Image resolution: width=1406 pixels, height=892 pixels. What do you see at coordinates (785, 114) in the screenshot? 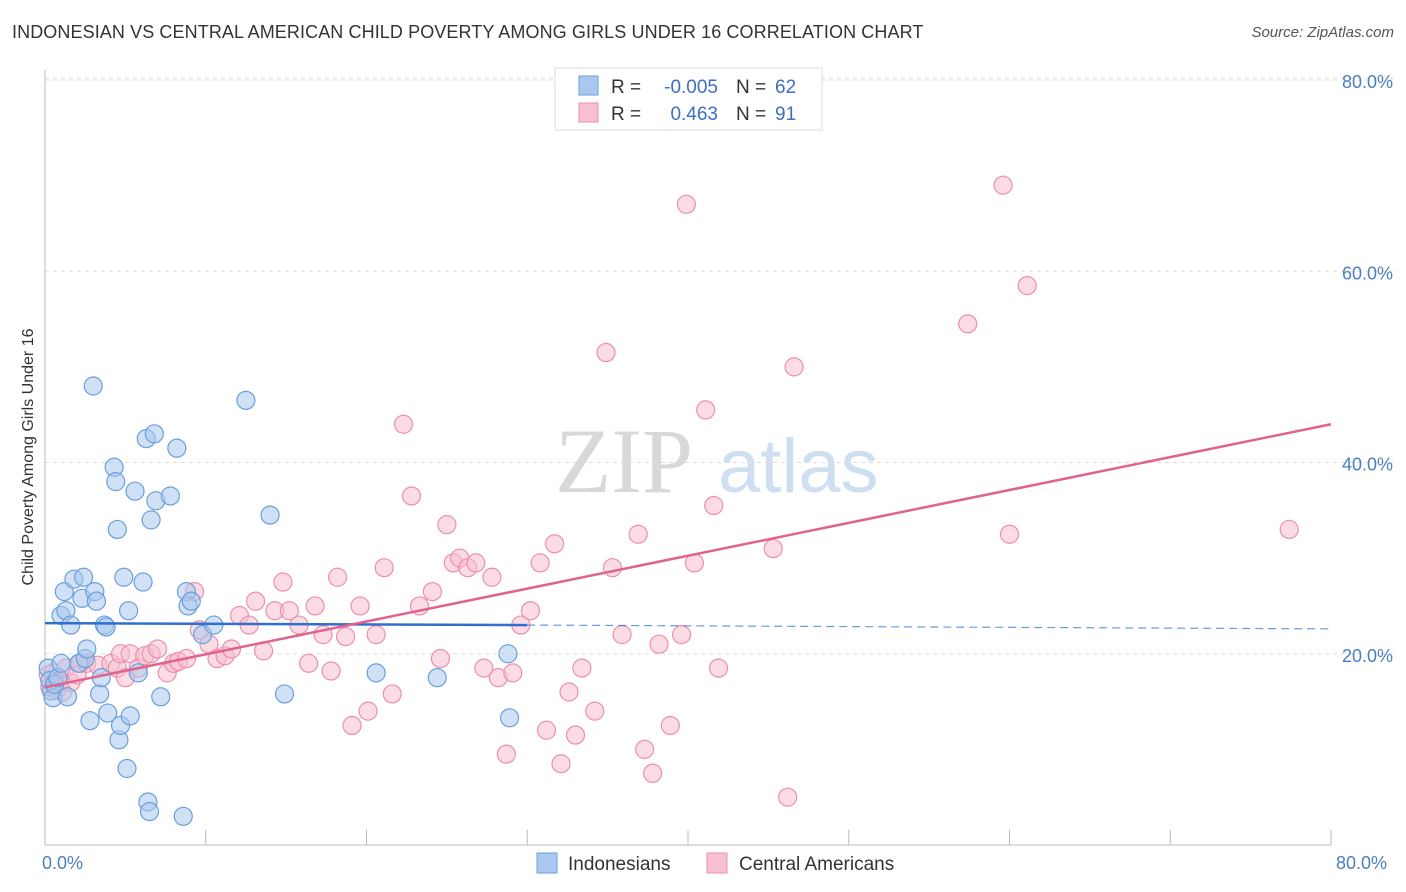
I see `stats-legend-n-value-2: 91` at bounding box center [785, 114].